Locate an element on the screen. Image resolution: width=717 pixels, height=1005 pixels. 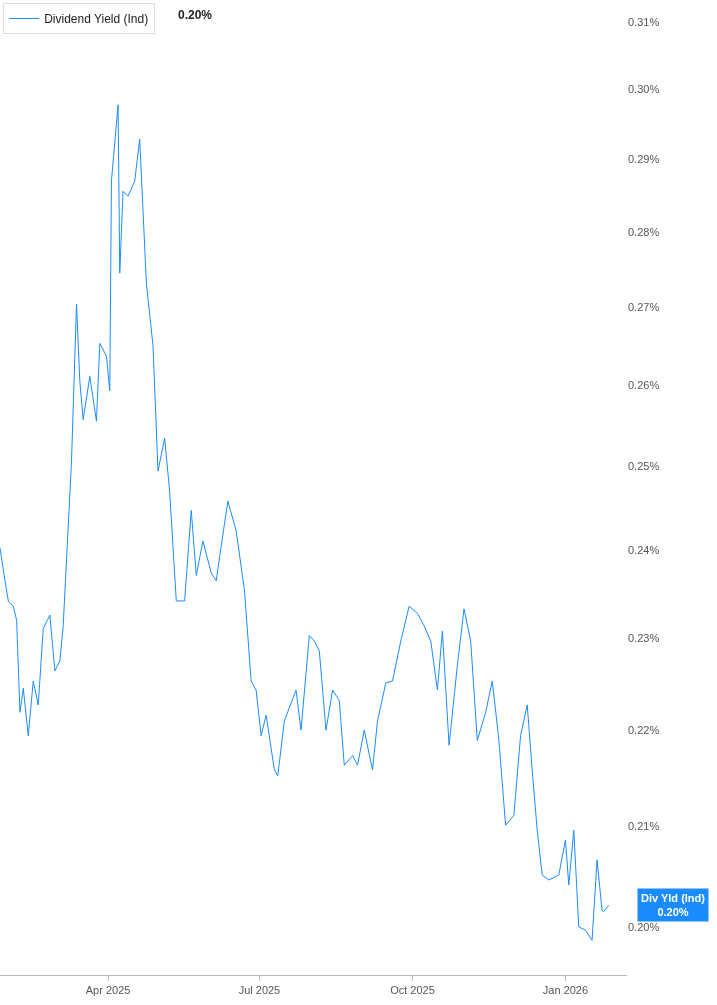
y-tick-label: 0.23% is located at coordinates (644, 638).